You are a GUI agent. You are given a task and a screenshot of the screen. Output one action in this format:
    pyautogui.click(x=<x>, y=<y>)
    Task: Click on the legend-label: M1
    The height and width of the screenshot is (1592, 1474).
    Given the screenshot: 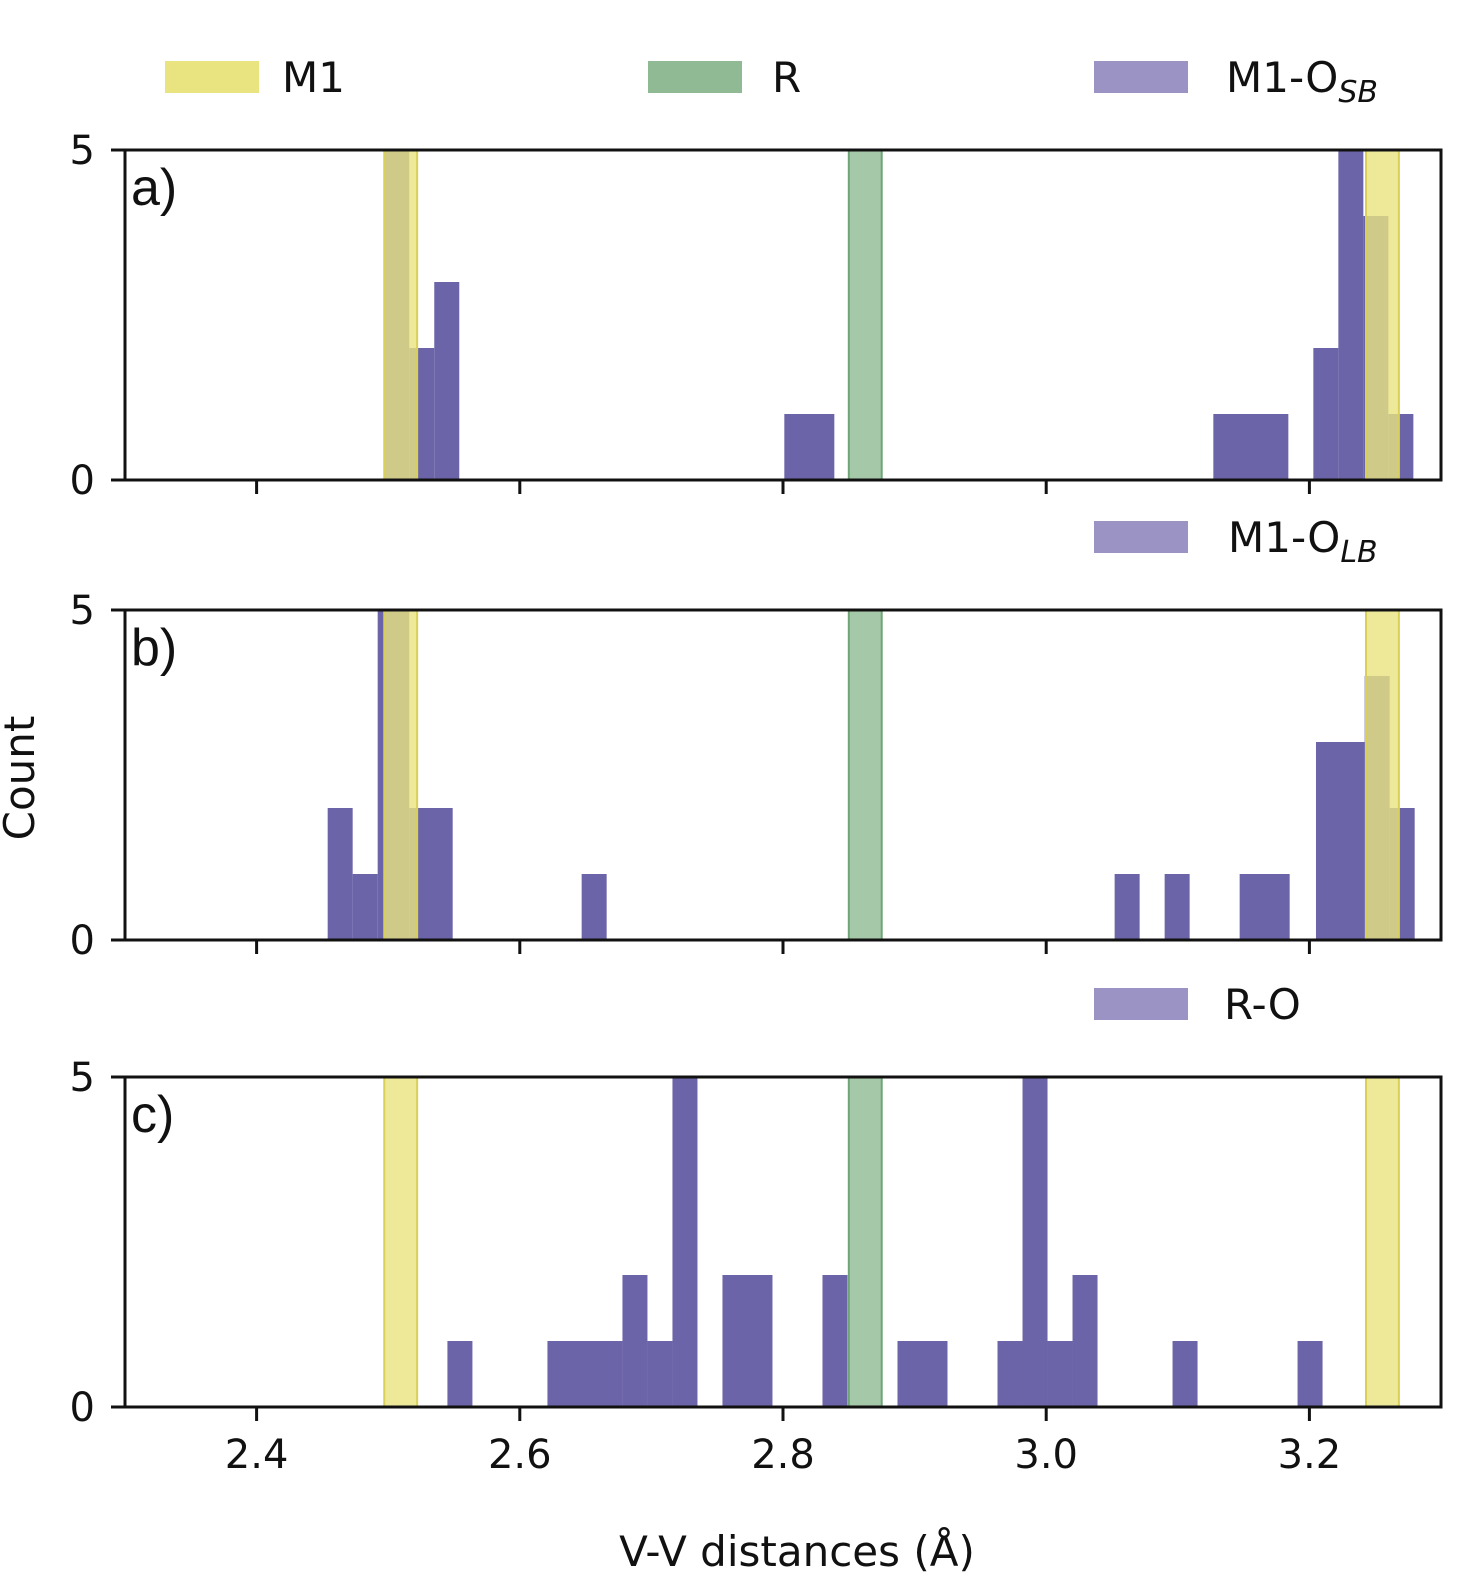 What is the action you would take?
    pyautogui.click(x=313, y=77)
    